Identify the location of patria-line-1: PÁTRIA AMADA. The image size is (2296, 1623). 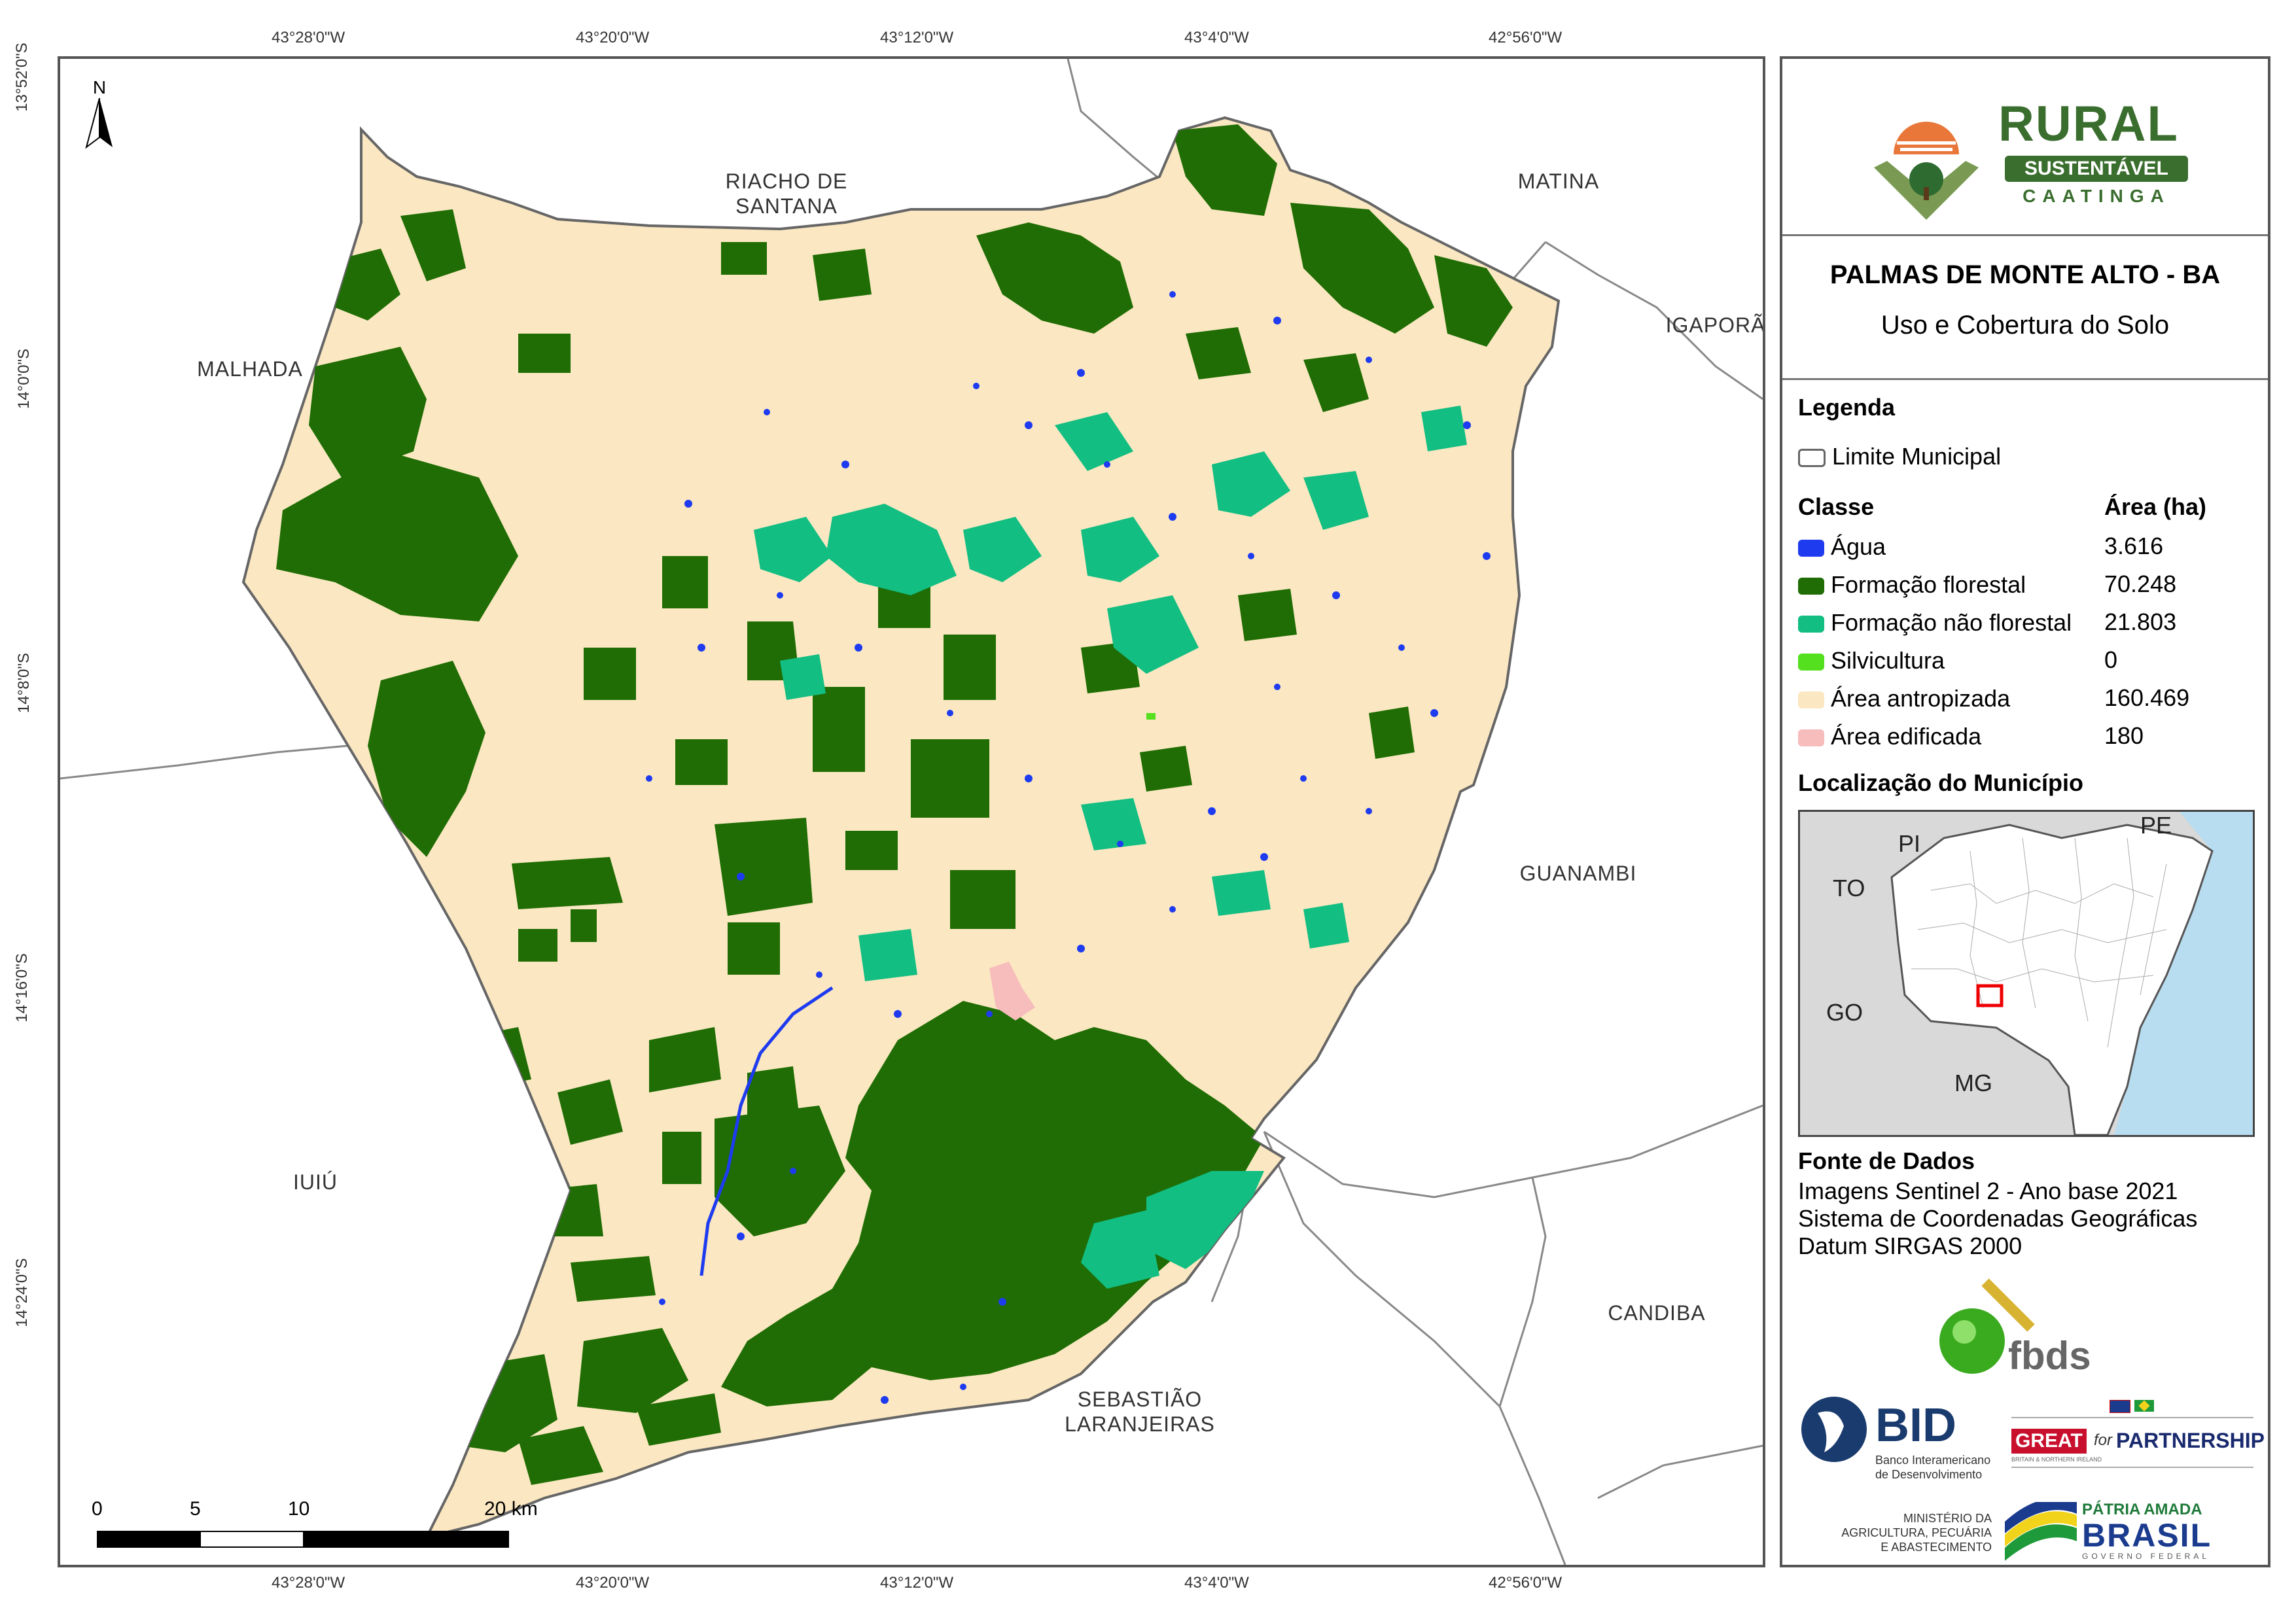
(2142, 1510).